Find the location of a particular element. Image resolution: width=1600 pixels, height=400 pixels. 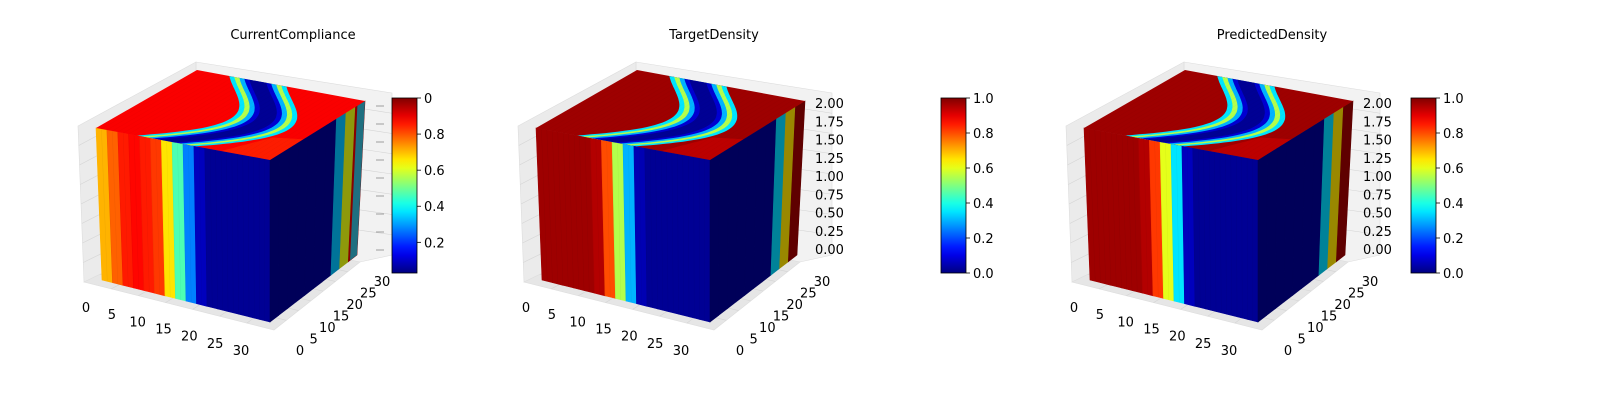

x-tick-label: 5 is located at coordinates (1100, 315).